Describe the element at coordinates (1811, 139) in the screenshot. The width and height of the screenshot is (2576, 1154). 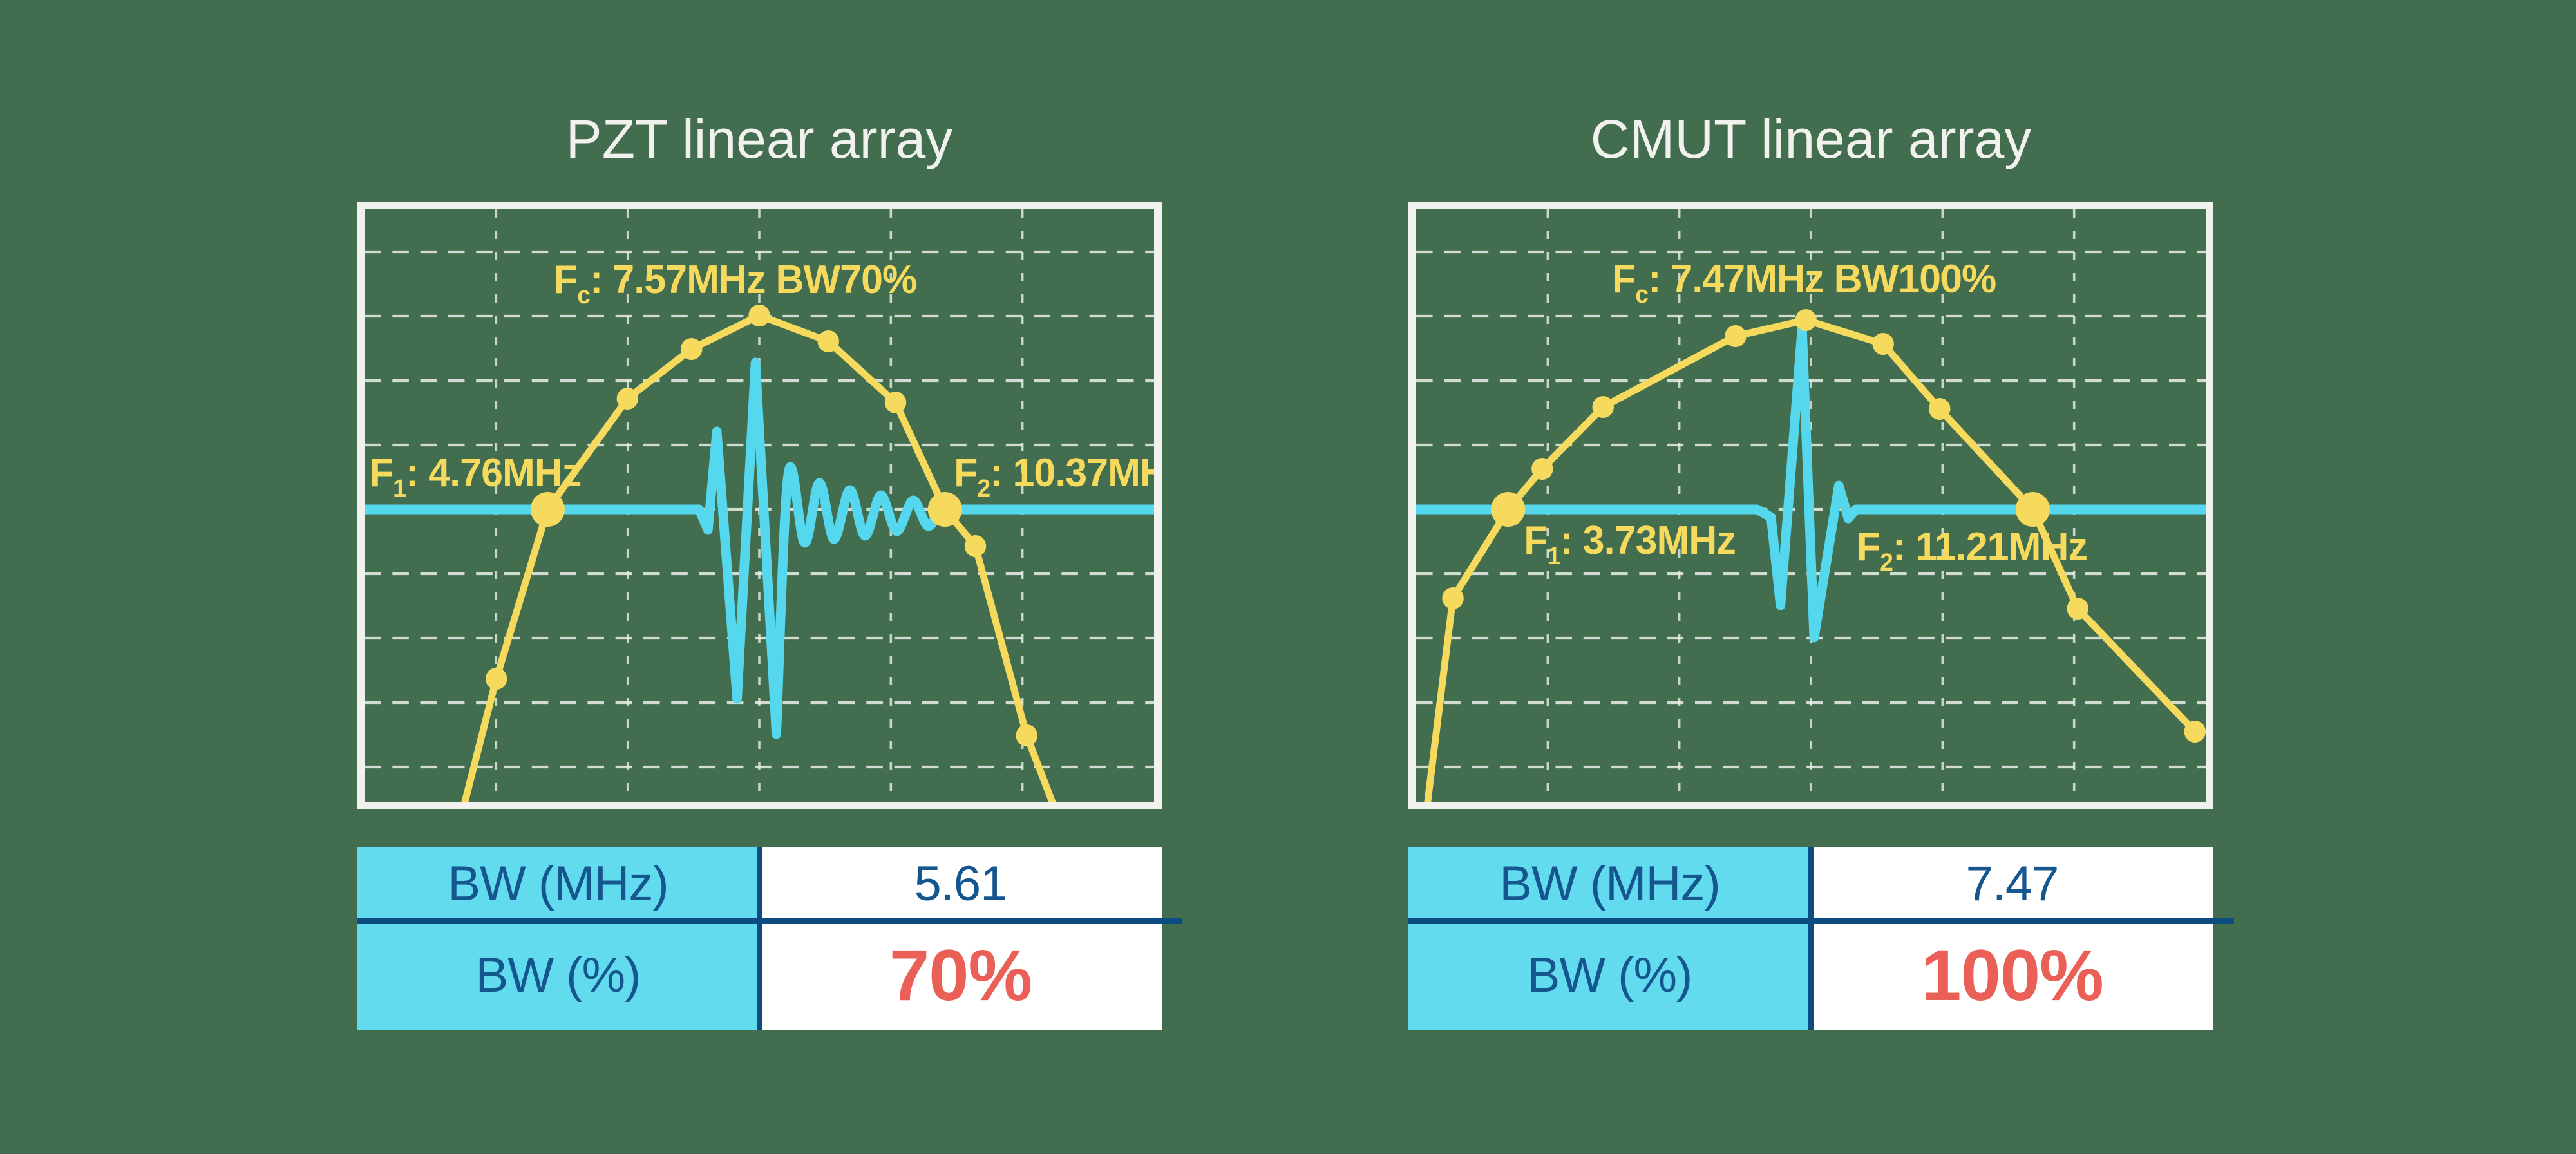
I see `page-title: CMUT linear array` at that location.